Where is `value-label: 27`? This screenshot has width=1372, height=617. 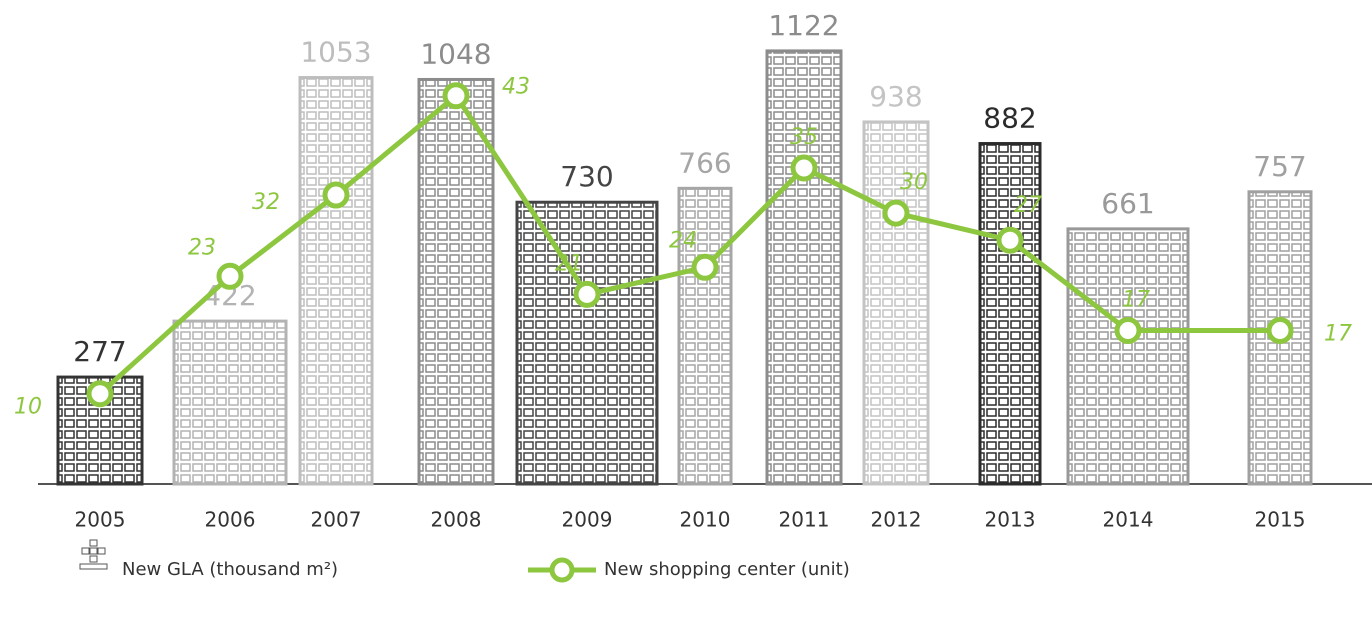 value-label: 27 is located at coordinates (1028, 205).